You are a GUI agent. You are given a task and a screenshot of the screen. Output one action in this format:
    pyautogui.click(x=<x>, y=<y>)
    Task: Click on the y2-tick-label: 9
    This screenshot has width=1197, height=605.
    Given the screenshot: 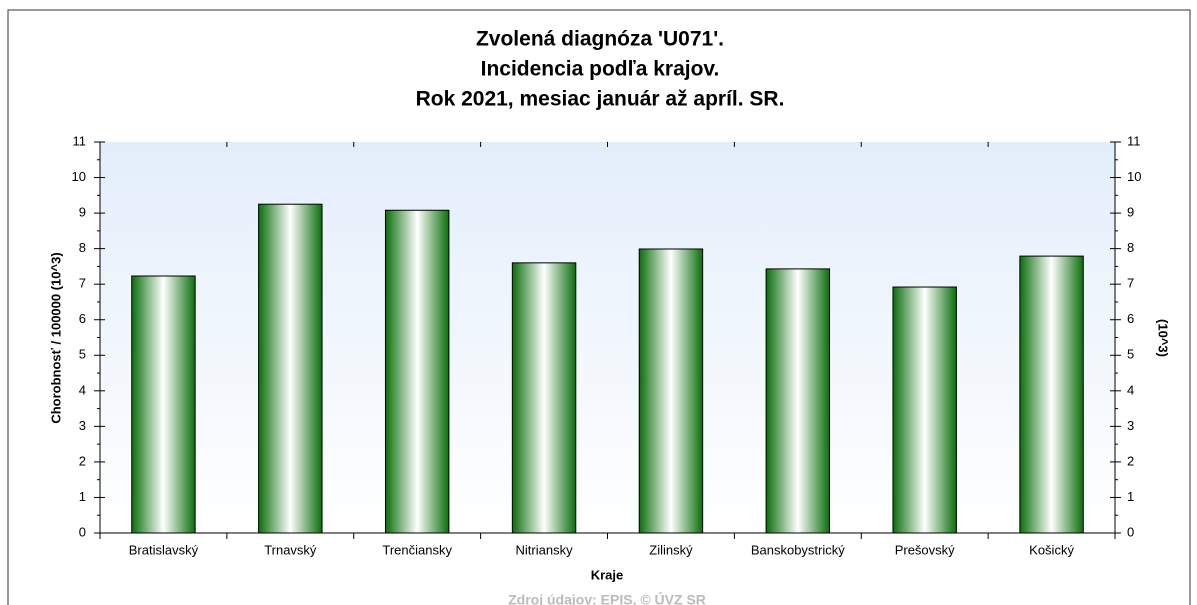 What is the action you would take?
    pyautogui.click(x=1130, y=212)
    